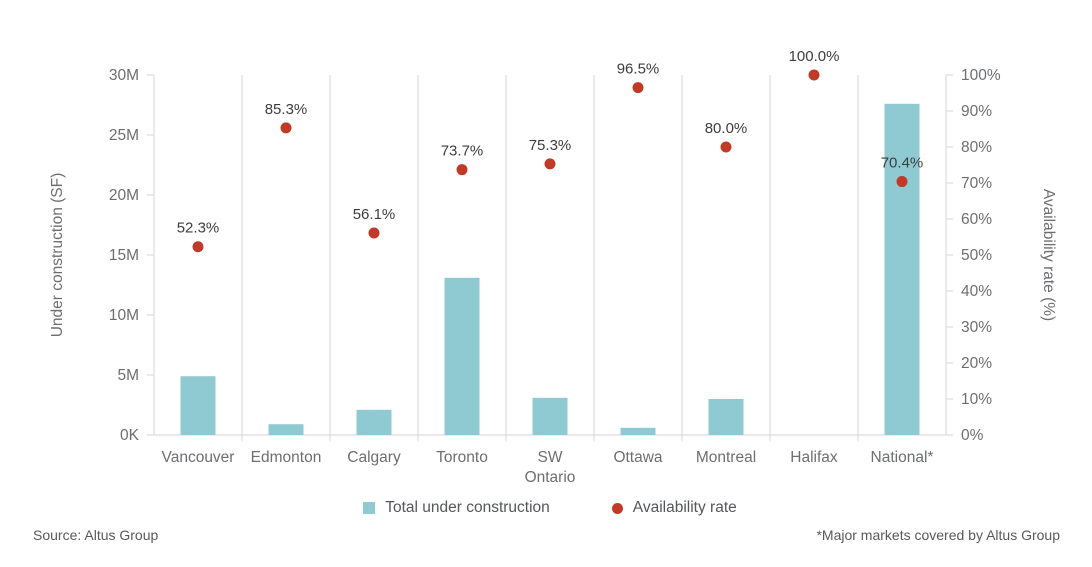 This screenshot has width=1092, height=567. Describe the element at coordinates (57, 255) in the screenshot. I see `left-axis-title: Under construction (SF)` at that location.